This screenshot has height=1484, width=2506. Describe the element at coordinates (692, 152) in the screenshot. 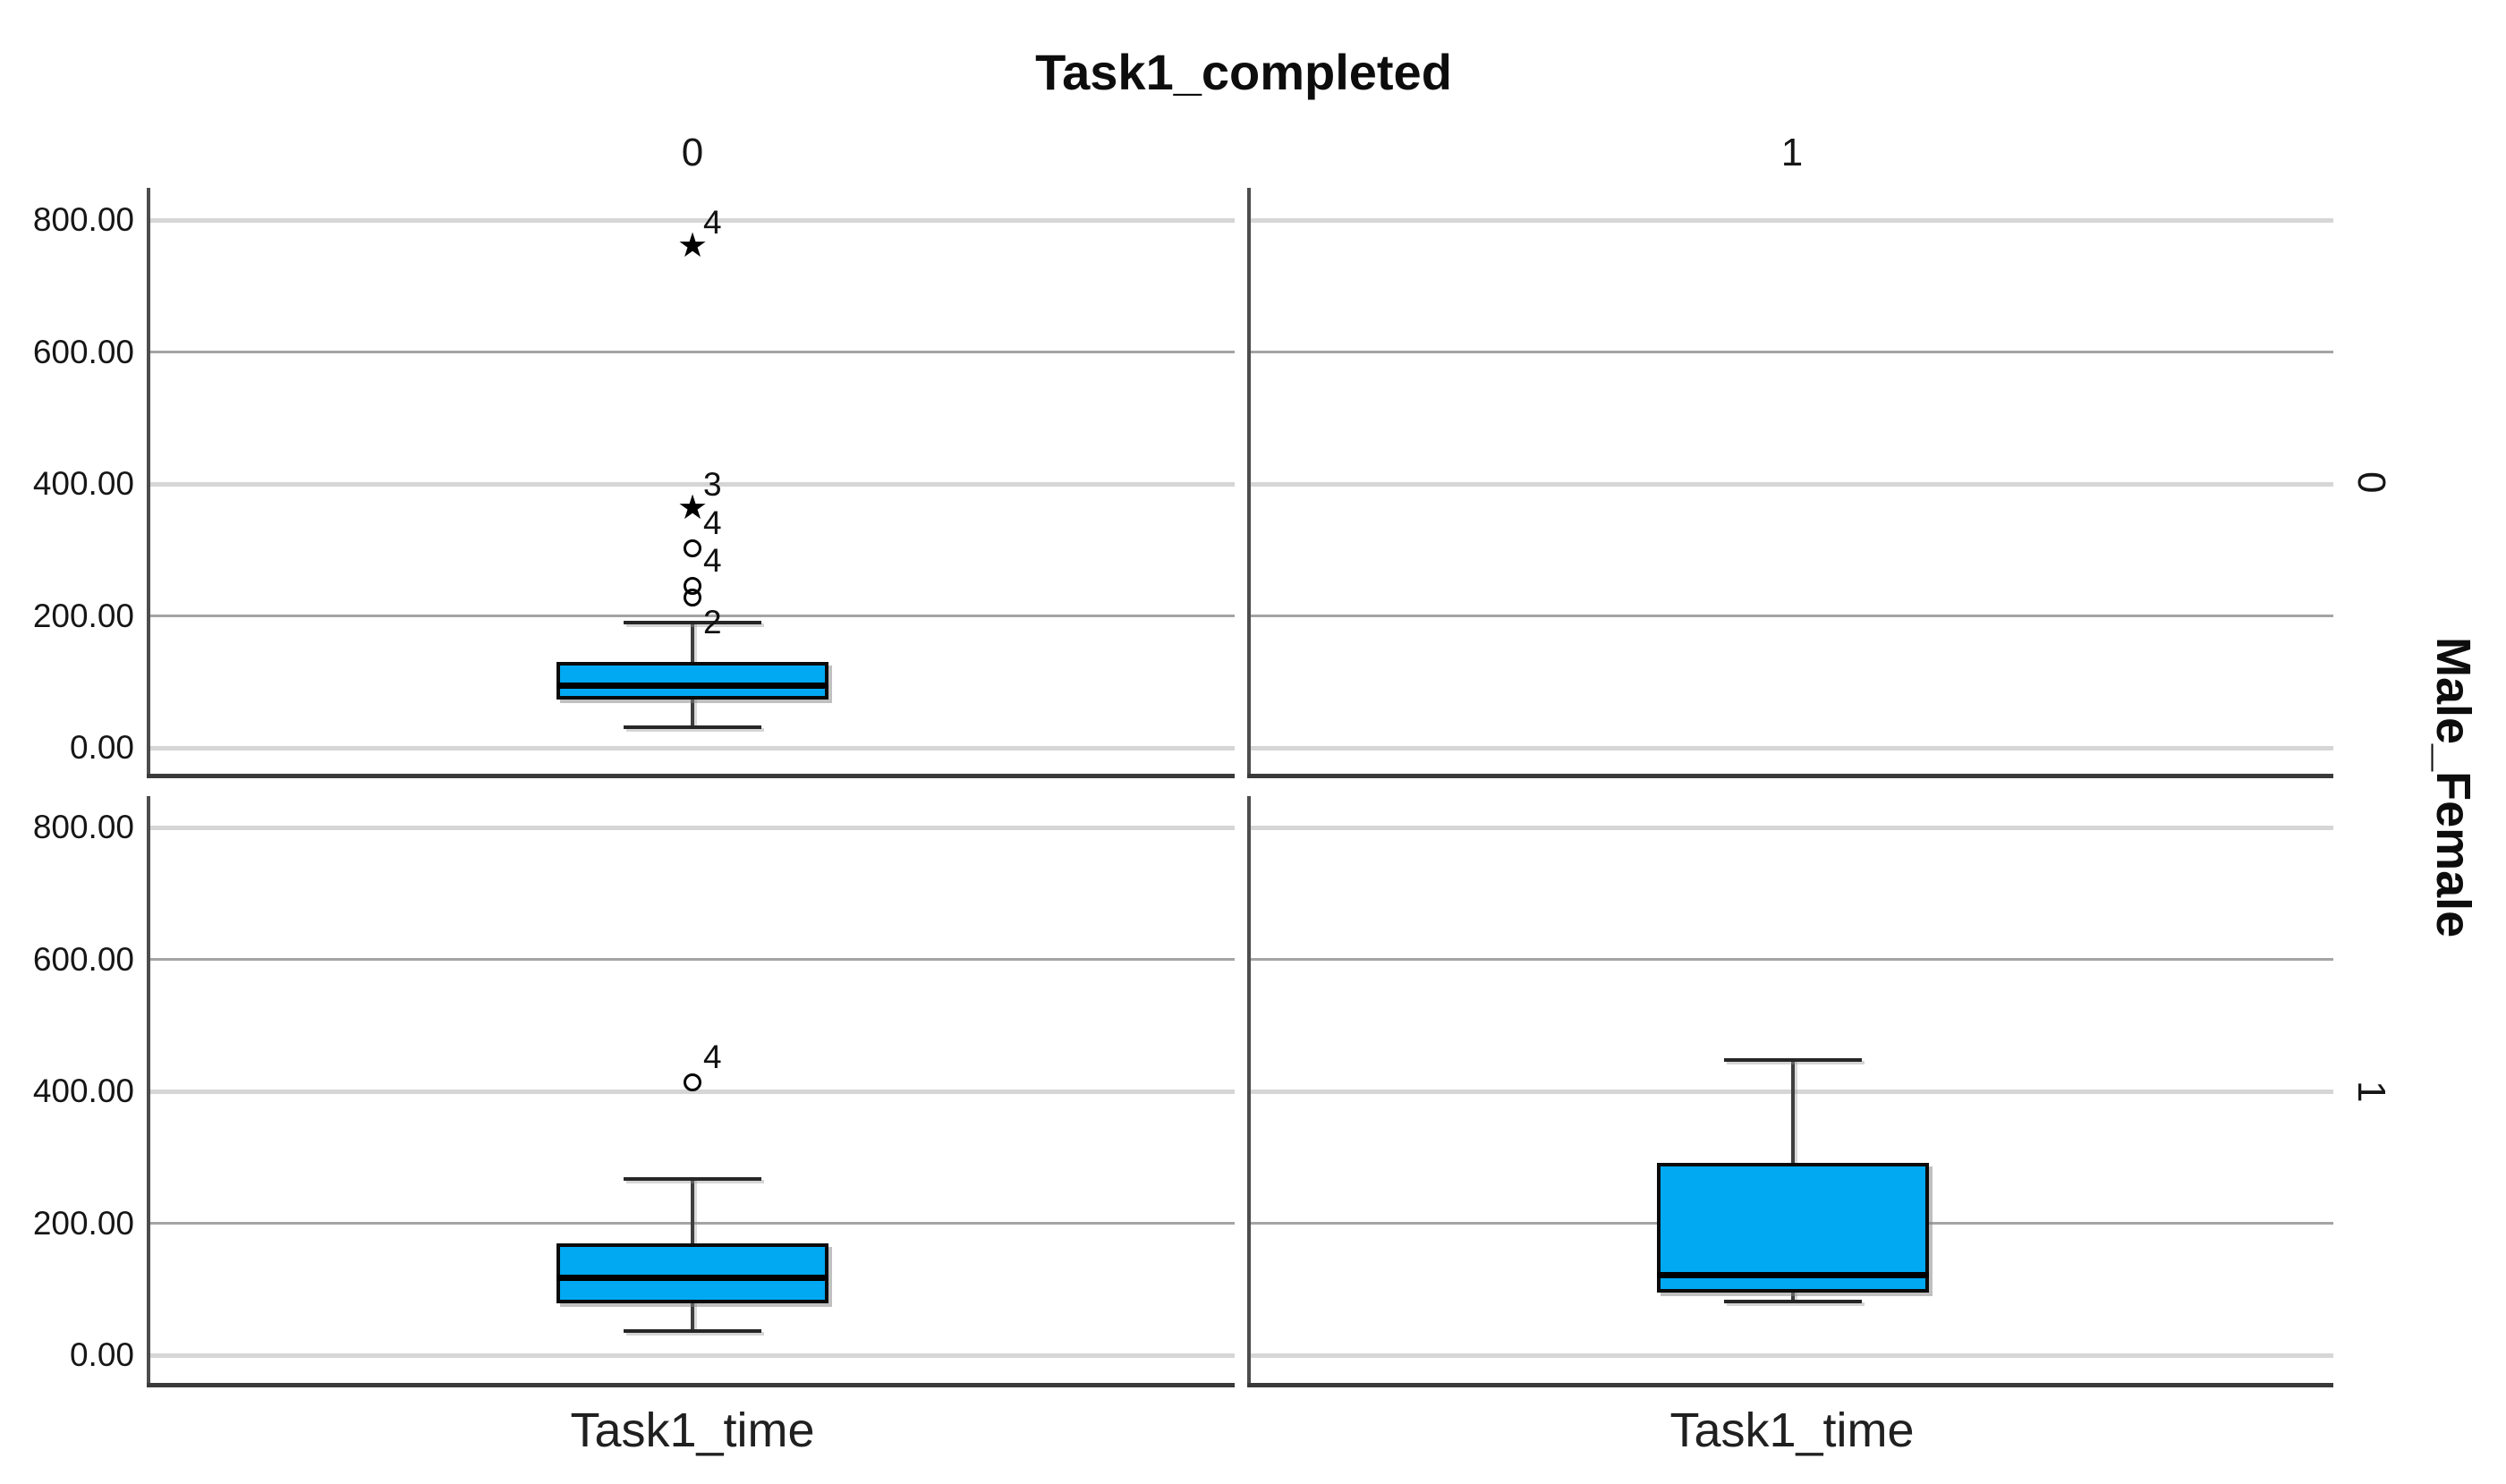

I see `column-header-0: 0` at that location.